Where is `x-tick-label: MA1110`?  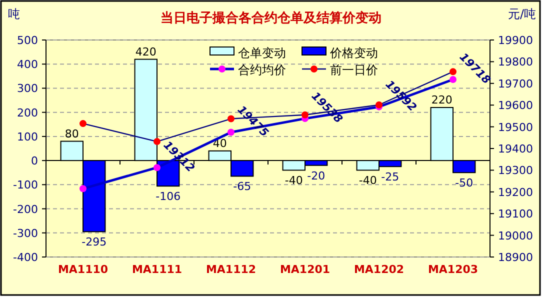 x-tick-label: MA1110 is located at coordinates (83, 269).